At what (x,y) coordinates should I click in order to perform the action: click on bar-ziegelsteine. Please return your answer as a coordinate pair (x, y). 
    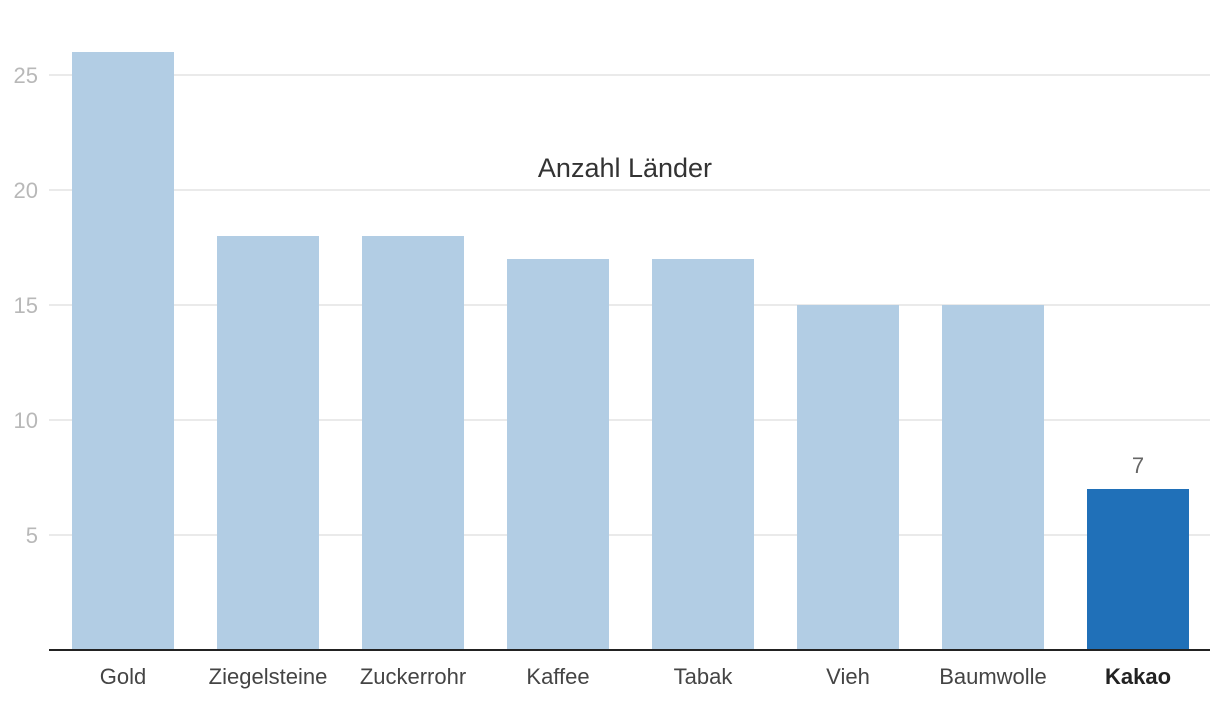
    Looking at the image, I should click on (268, 443).